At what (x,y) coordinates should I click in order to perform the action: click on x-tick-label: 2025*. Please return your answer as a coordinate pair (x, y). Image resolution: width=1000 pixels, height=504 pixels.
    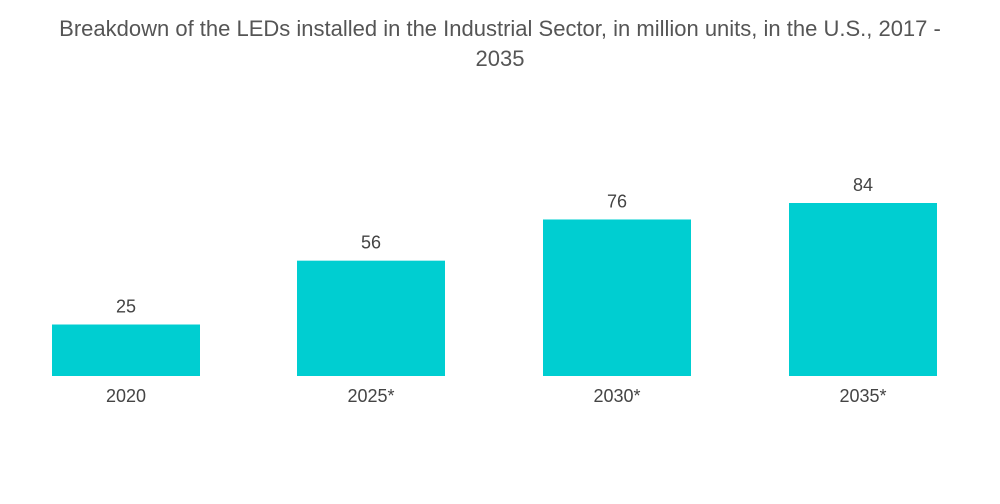
    Looking at the image, I should click on (370, 396).